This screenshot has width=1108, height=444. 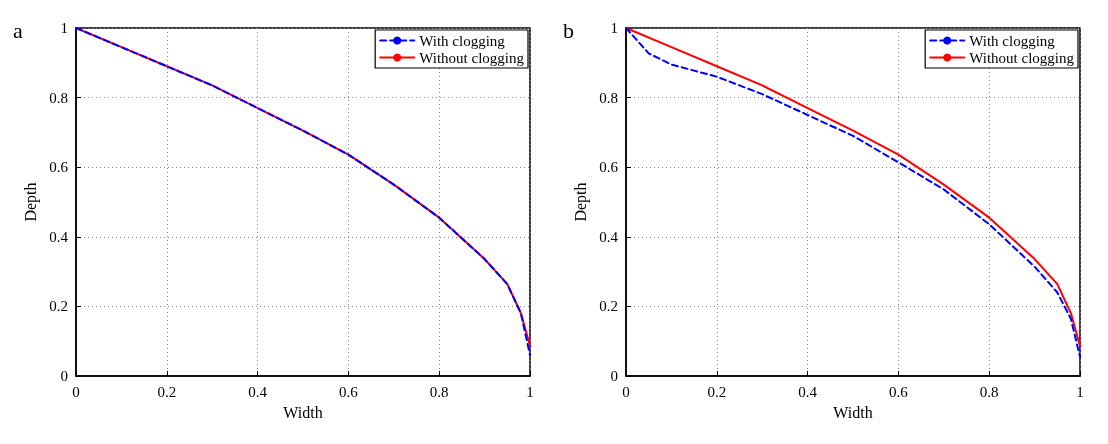 What do you see at coordinates (18, 30) in the screenshot?
I see `chart-title: a` at bounding box center [18, 30].